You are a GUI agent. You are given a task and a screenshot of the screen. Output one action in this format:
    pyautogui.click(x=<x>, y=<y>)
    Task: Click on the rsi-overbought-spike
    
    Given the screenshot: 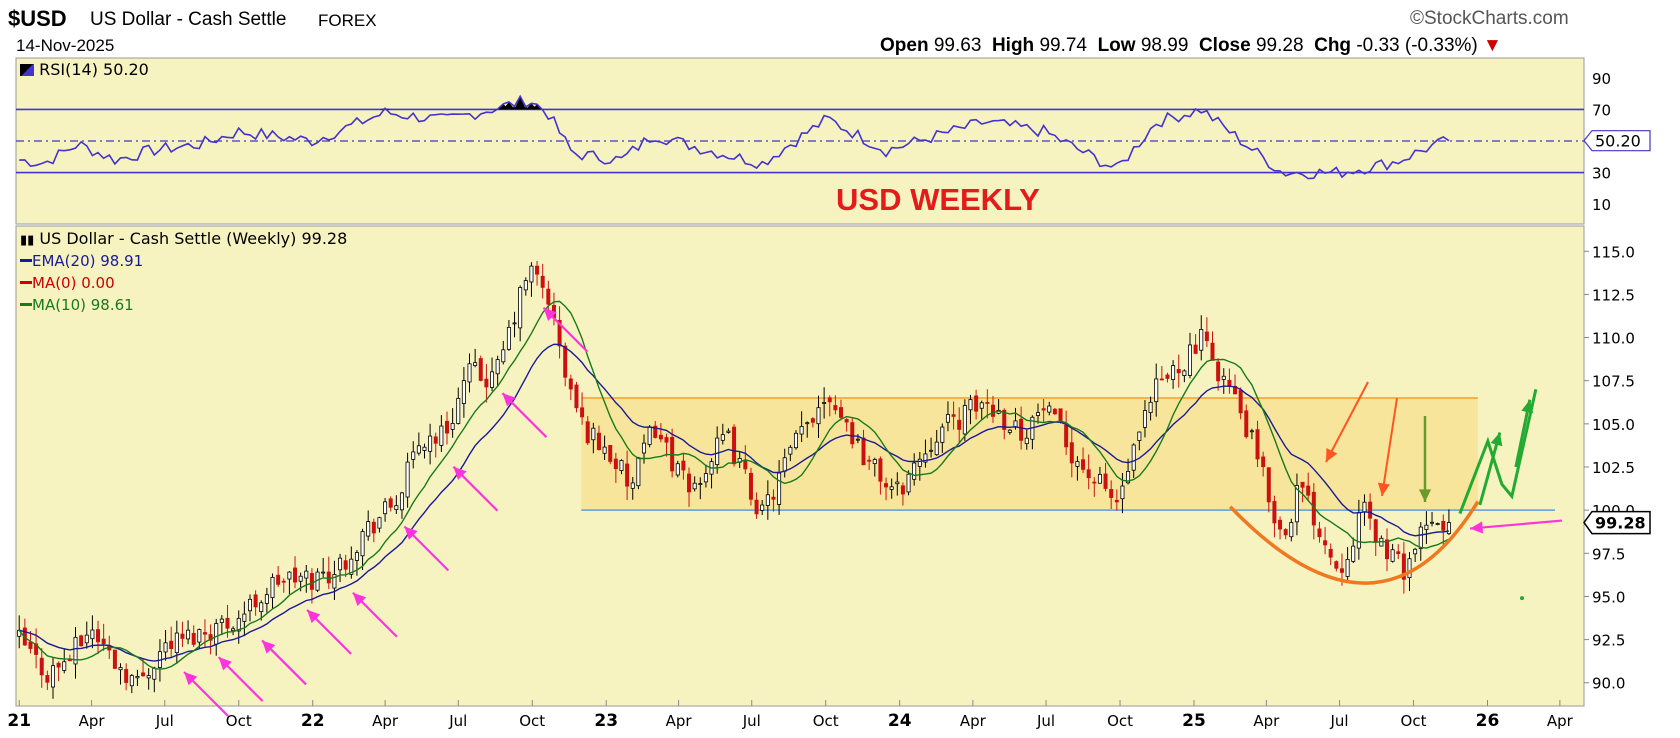 What is the action you would take?
    pyautogui.click(x=509, y=105)
    